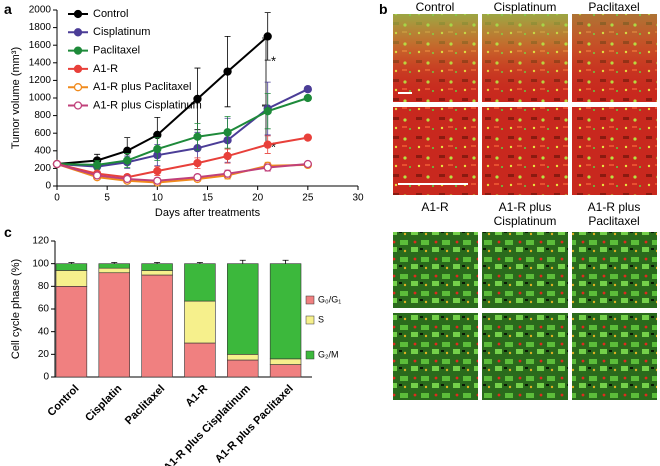  What do you see at coordinates (44, 331) in the screenshot?
I see `y-tick-label: 40` at bounding box center [44, 331].